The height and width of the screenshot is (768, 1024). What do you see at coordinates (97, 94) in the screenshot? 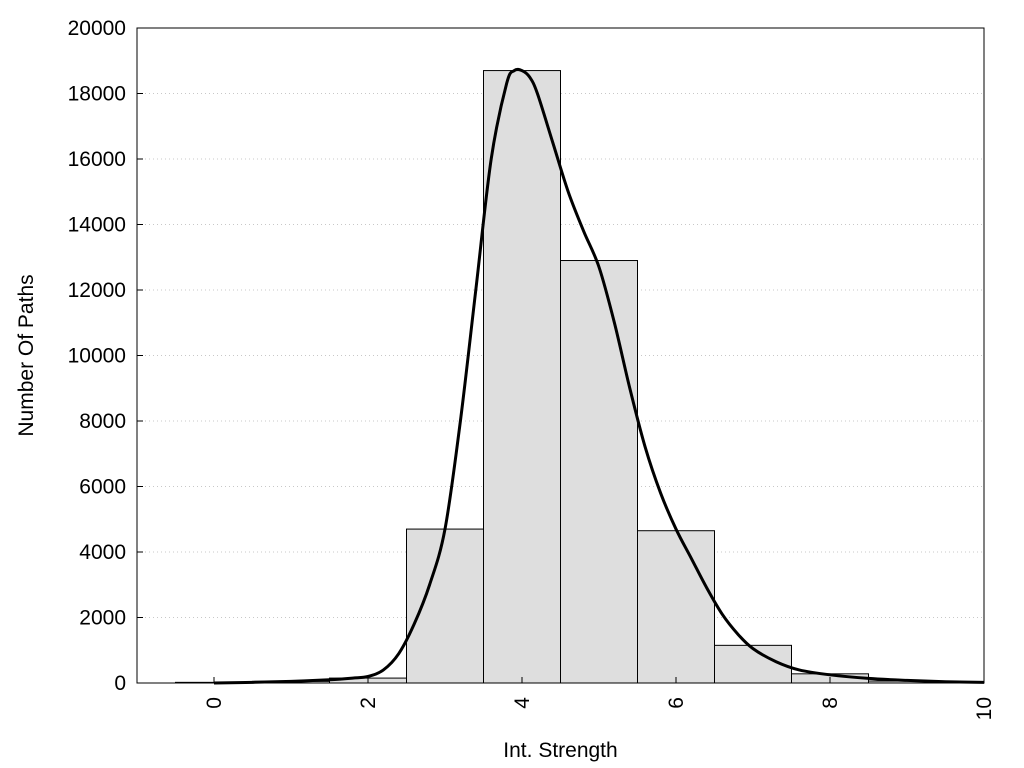
I see `y-tick-label-18000: 18000` at bounding box center [97, 94].